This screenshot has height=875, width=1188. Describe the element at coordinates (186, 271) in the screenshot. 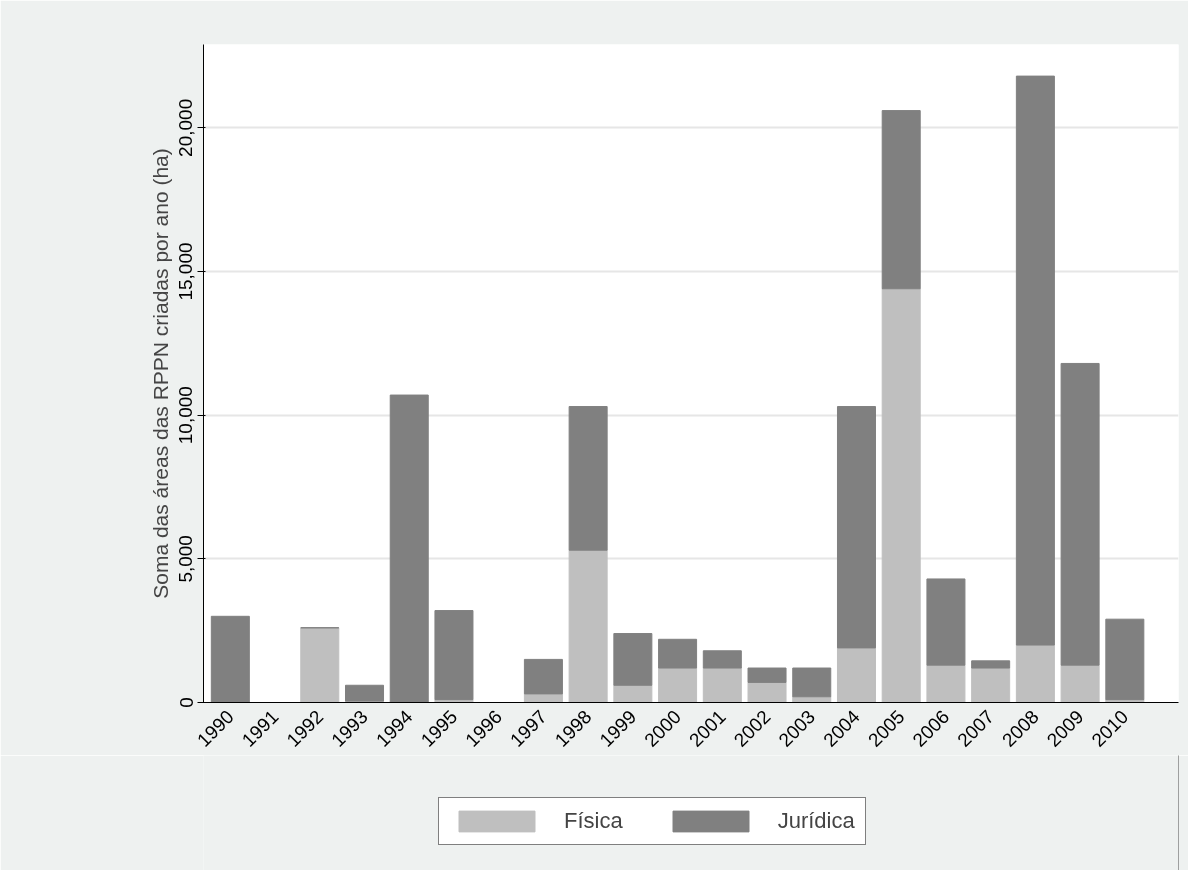

I see `y-tick-label: 15,000` at that location.